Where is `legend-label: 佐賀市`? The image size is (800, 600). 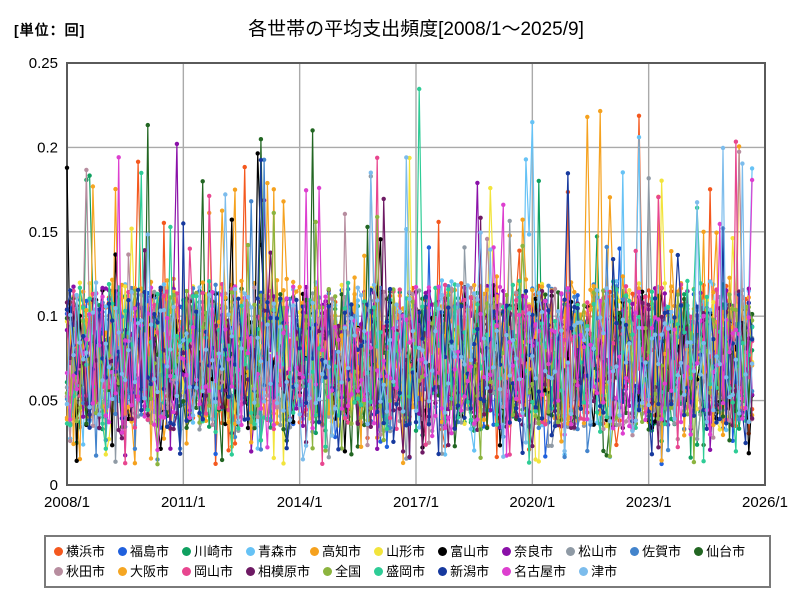 legend-label: 佐賀市 is located at coordinates (662, 551).